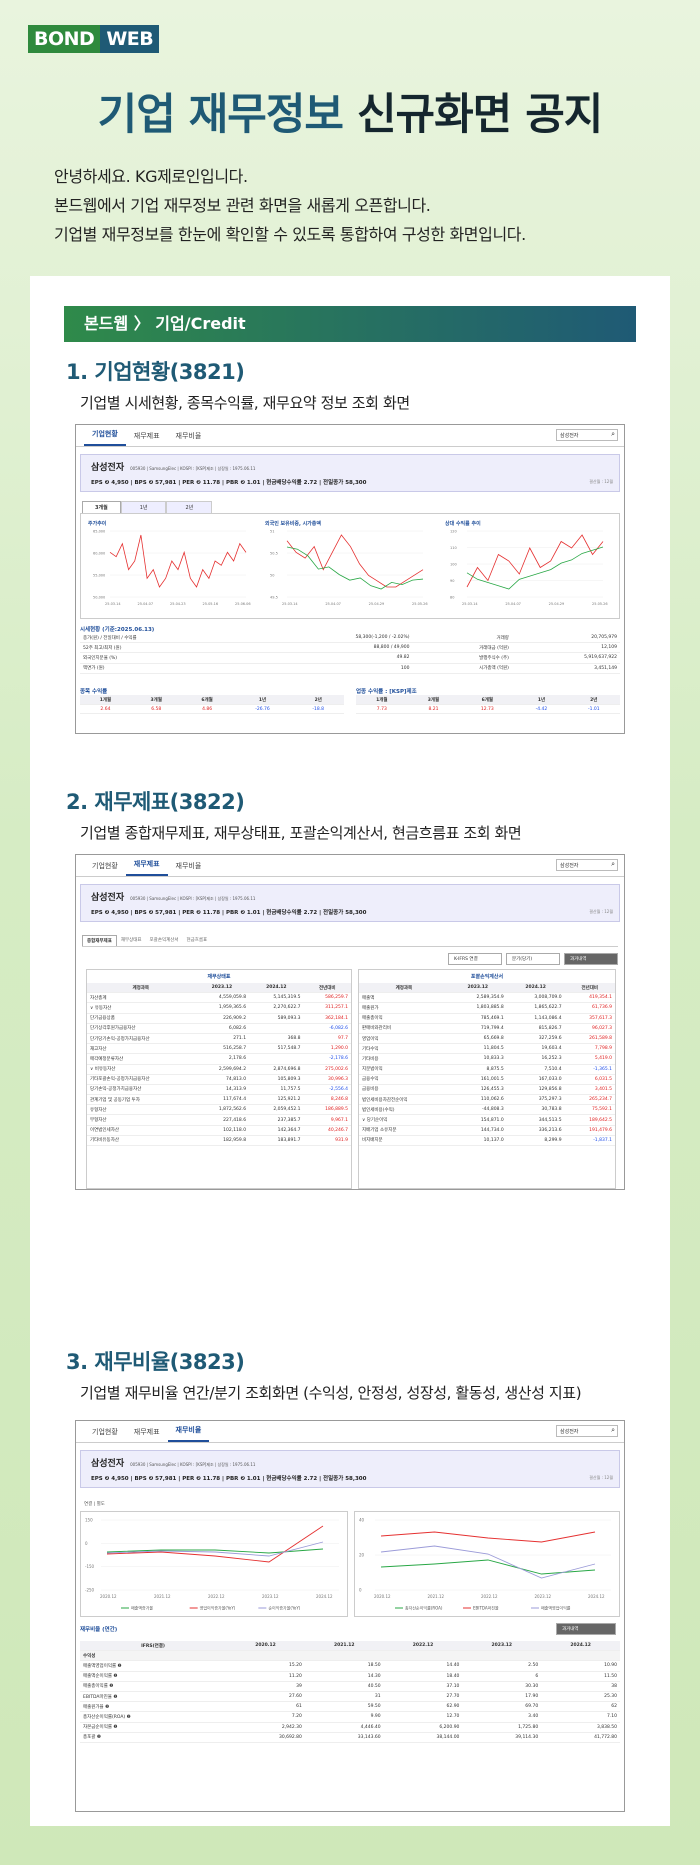  I want to click on period-tab-3m: 3개월, so click(101, 507).